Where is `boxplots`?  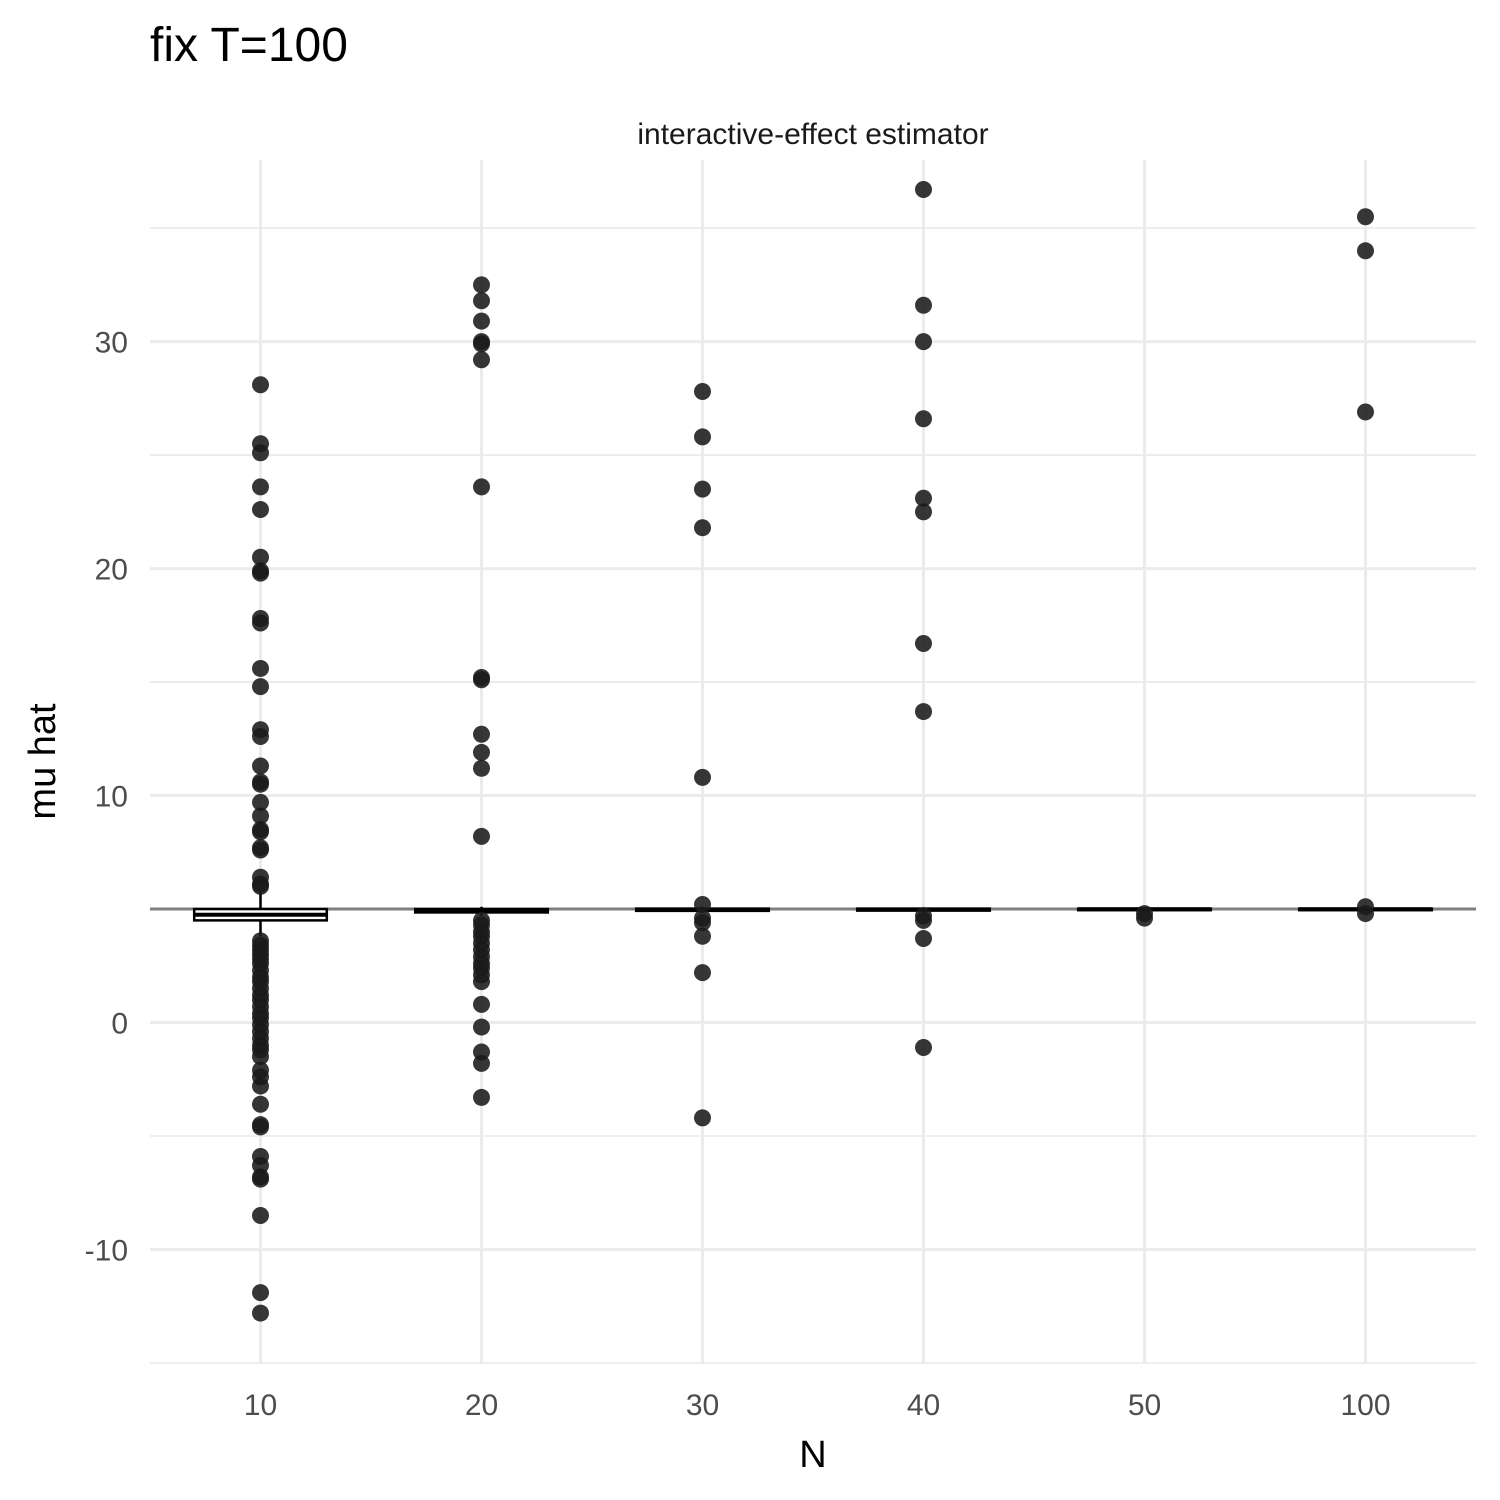 boxplots is located at coordinates (813, 913).